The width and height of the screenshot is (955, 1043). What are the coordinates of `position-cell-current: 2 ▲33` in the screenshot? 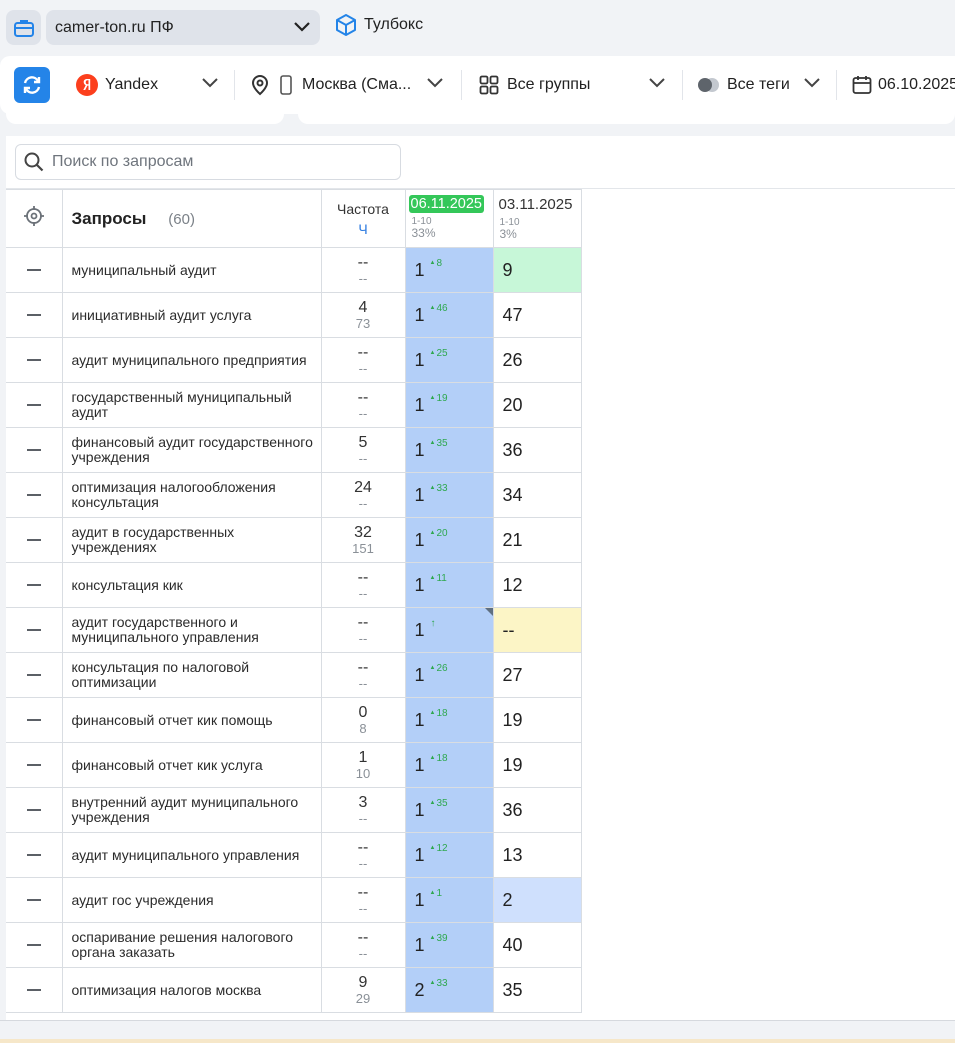 It's located at (449, 990).